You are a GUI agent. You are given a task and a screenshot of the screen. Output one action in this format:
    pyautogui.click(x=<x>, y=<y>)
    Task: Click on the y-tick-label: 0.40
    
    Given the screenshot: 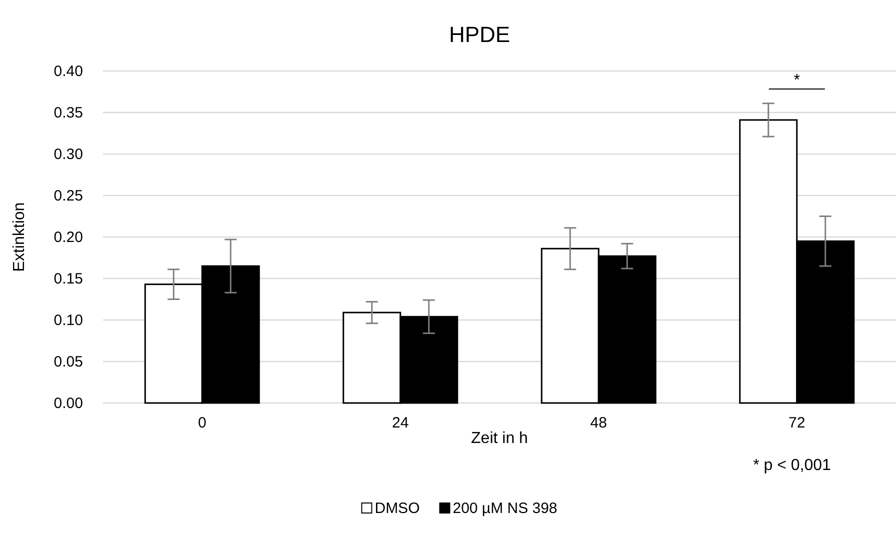 What is the action you would take?
    pyautogui.click(x=68, y=71)
    